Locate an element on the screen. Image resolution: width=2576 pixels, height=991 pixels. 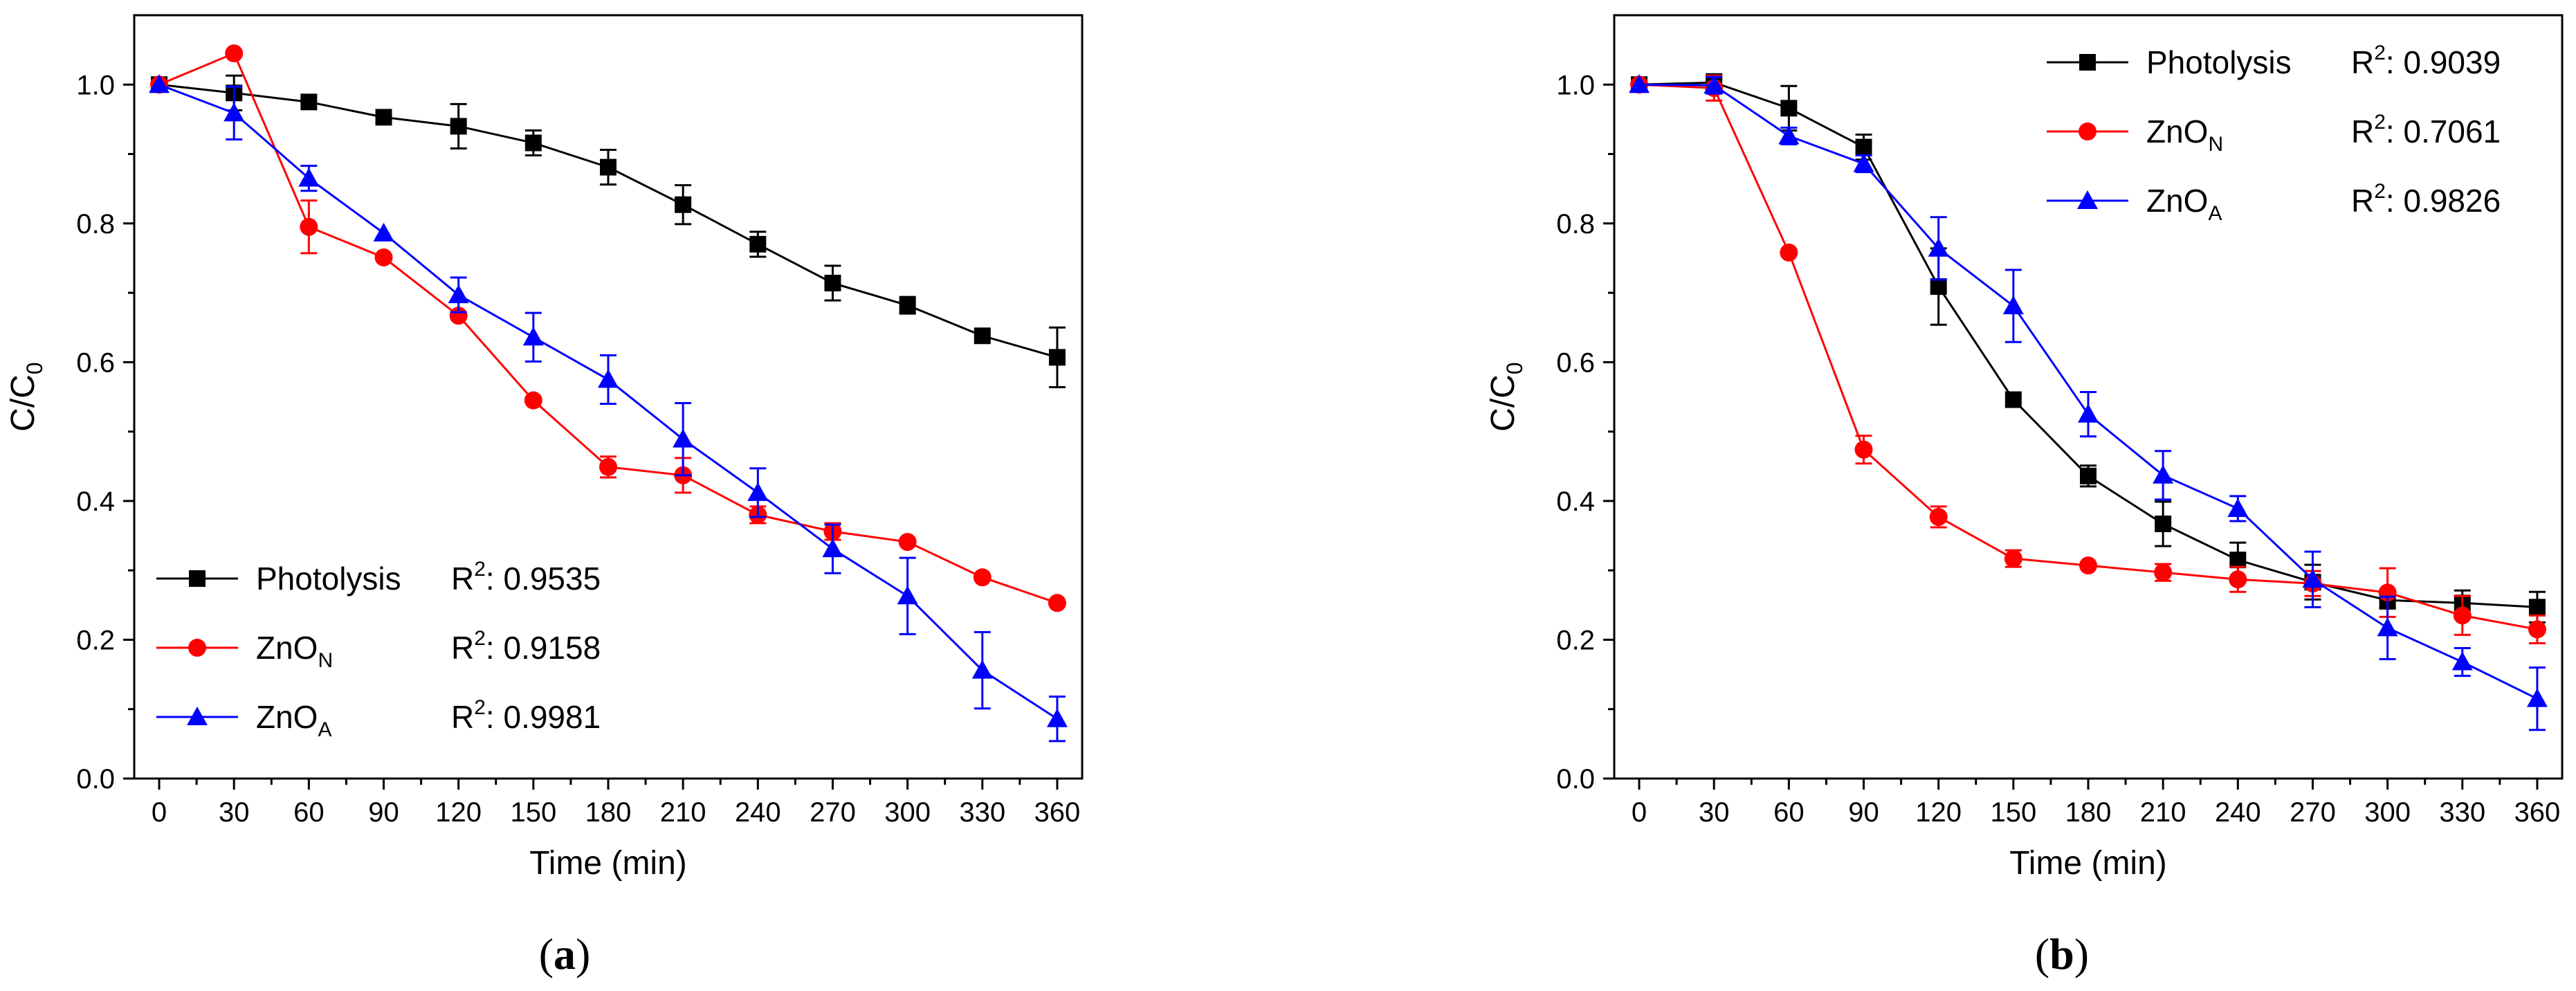
x-tick-label: 30 is located at coordinates (1715, 812).